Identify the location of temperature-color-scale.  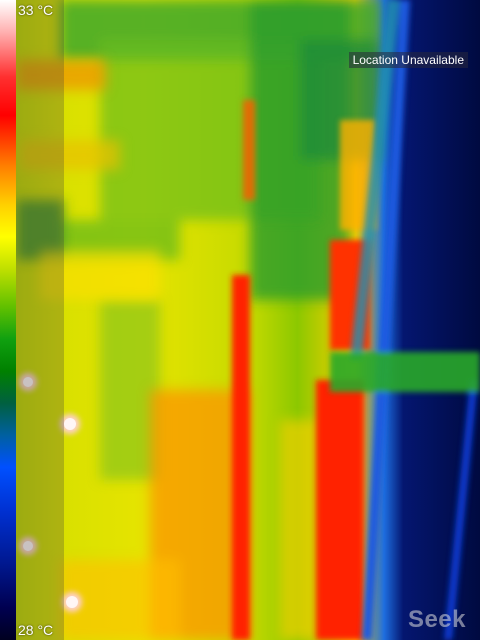
(8, 320).